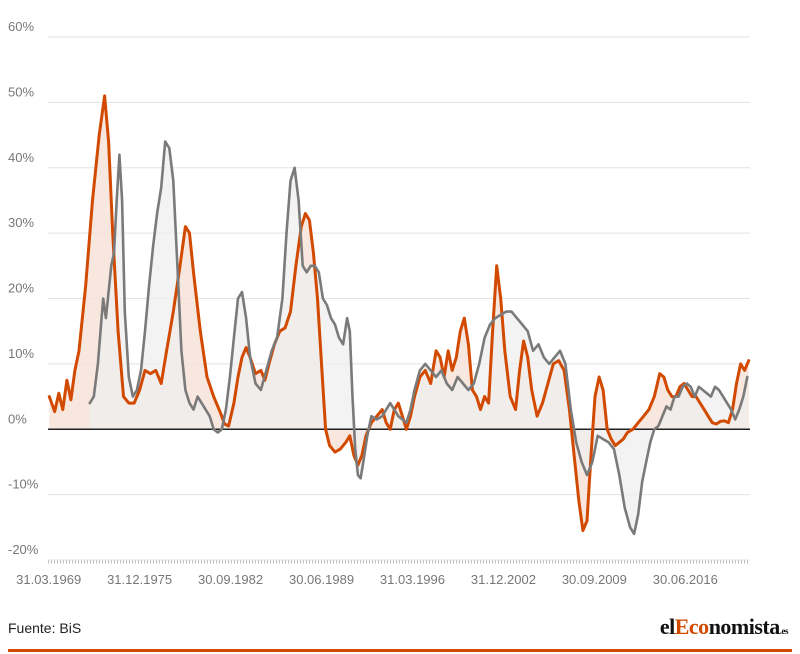  What do you see at coordinates (21, 26) in the screenshot?
I see `y-tick-label: 60%` at bounding box center [21, 26].